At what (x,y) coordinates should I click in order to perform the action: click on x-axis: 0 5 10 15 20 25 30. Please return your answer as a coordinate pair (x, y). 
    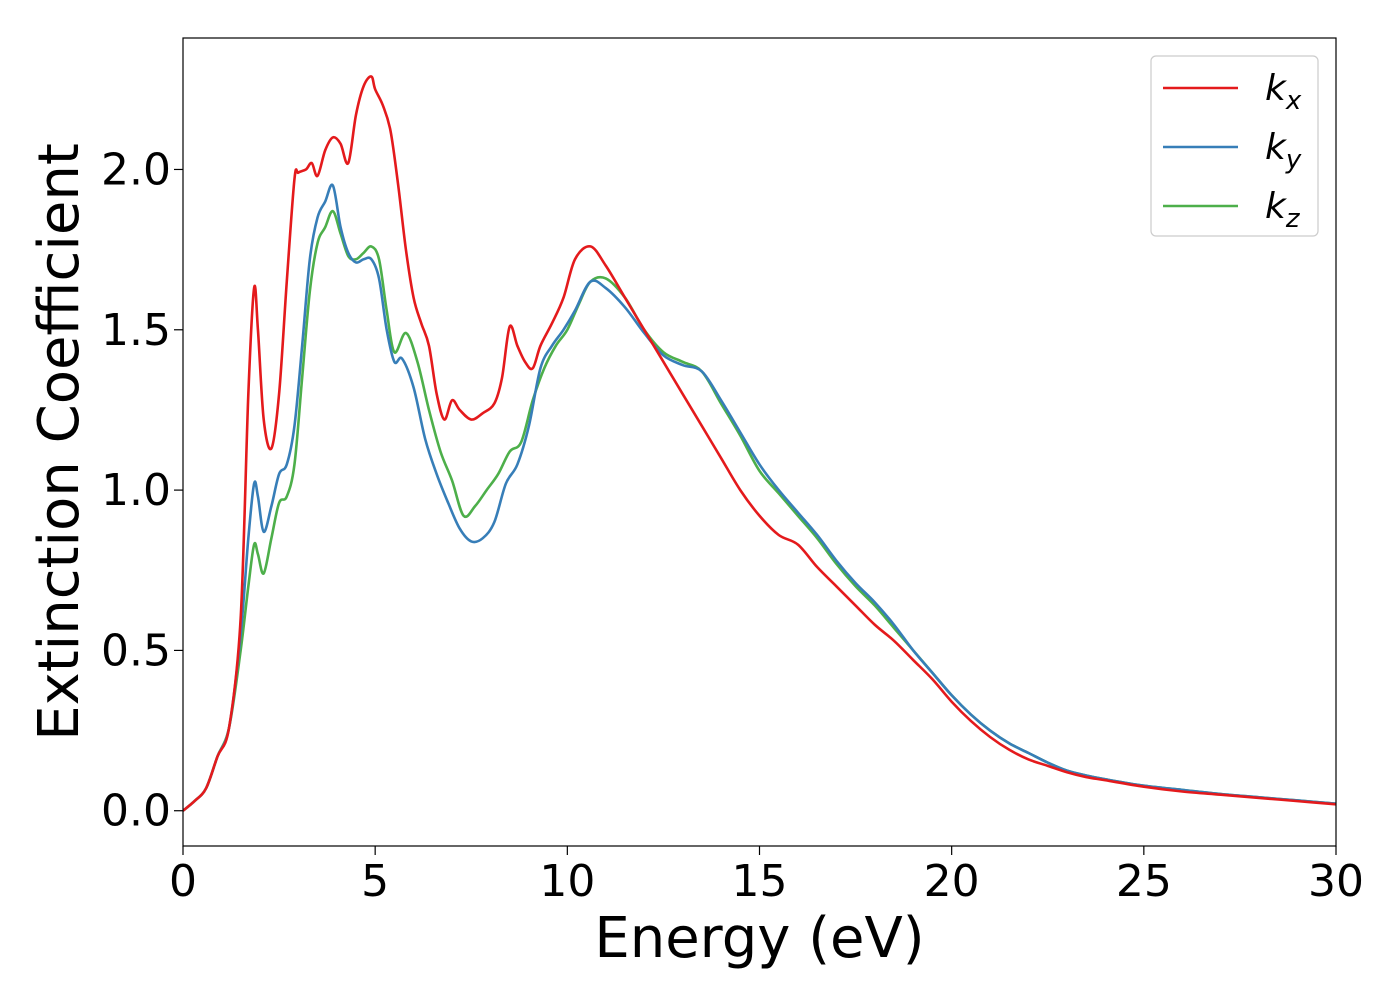
    Looking at the image, I should click on (766, 876).